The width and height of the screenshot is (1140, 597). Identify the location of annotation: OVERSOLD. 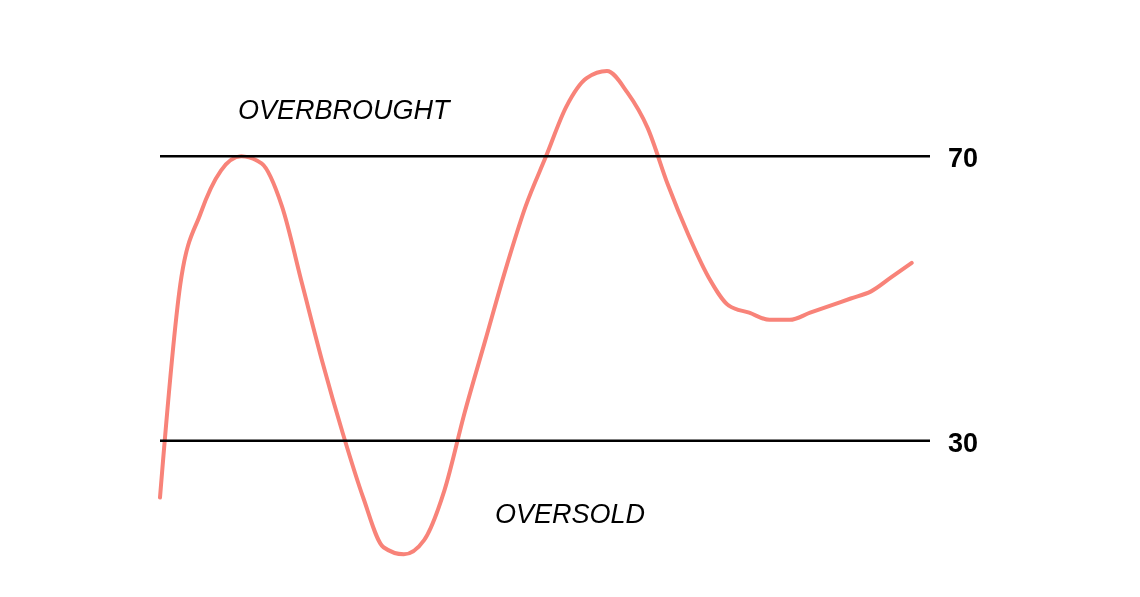
(570, 514).